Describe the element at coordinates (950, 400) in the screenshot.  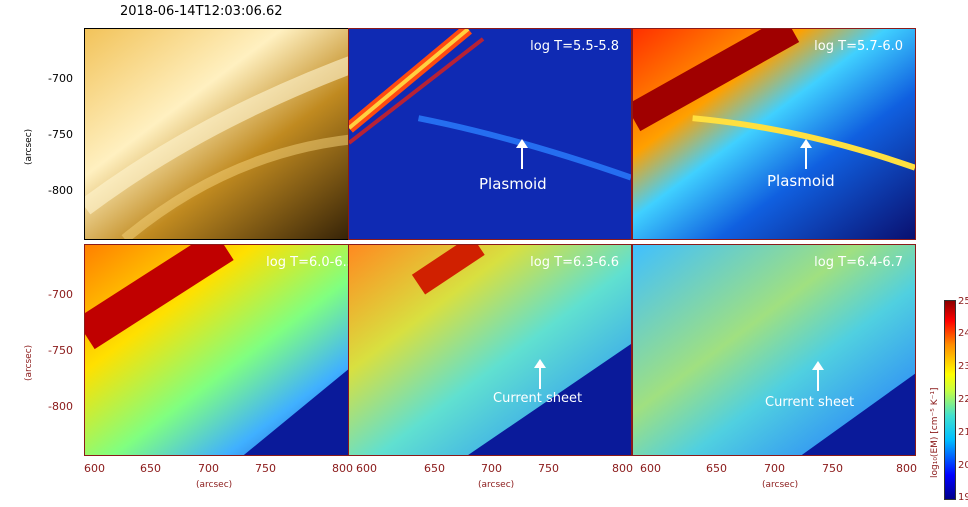
I see `colorbar` at that location.